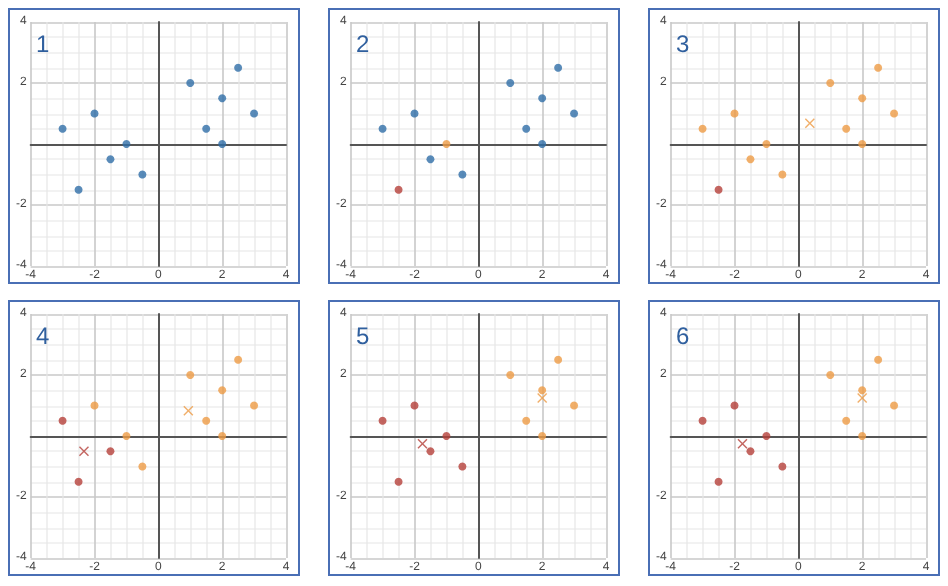 Image resolution: width=948 pixels, height=586 pixels. What do you see at coordinates (683, 336) in the screenshot?
I see `chart-title: 6` at bounding box center [683, 336].